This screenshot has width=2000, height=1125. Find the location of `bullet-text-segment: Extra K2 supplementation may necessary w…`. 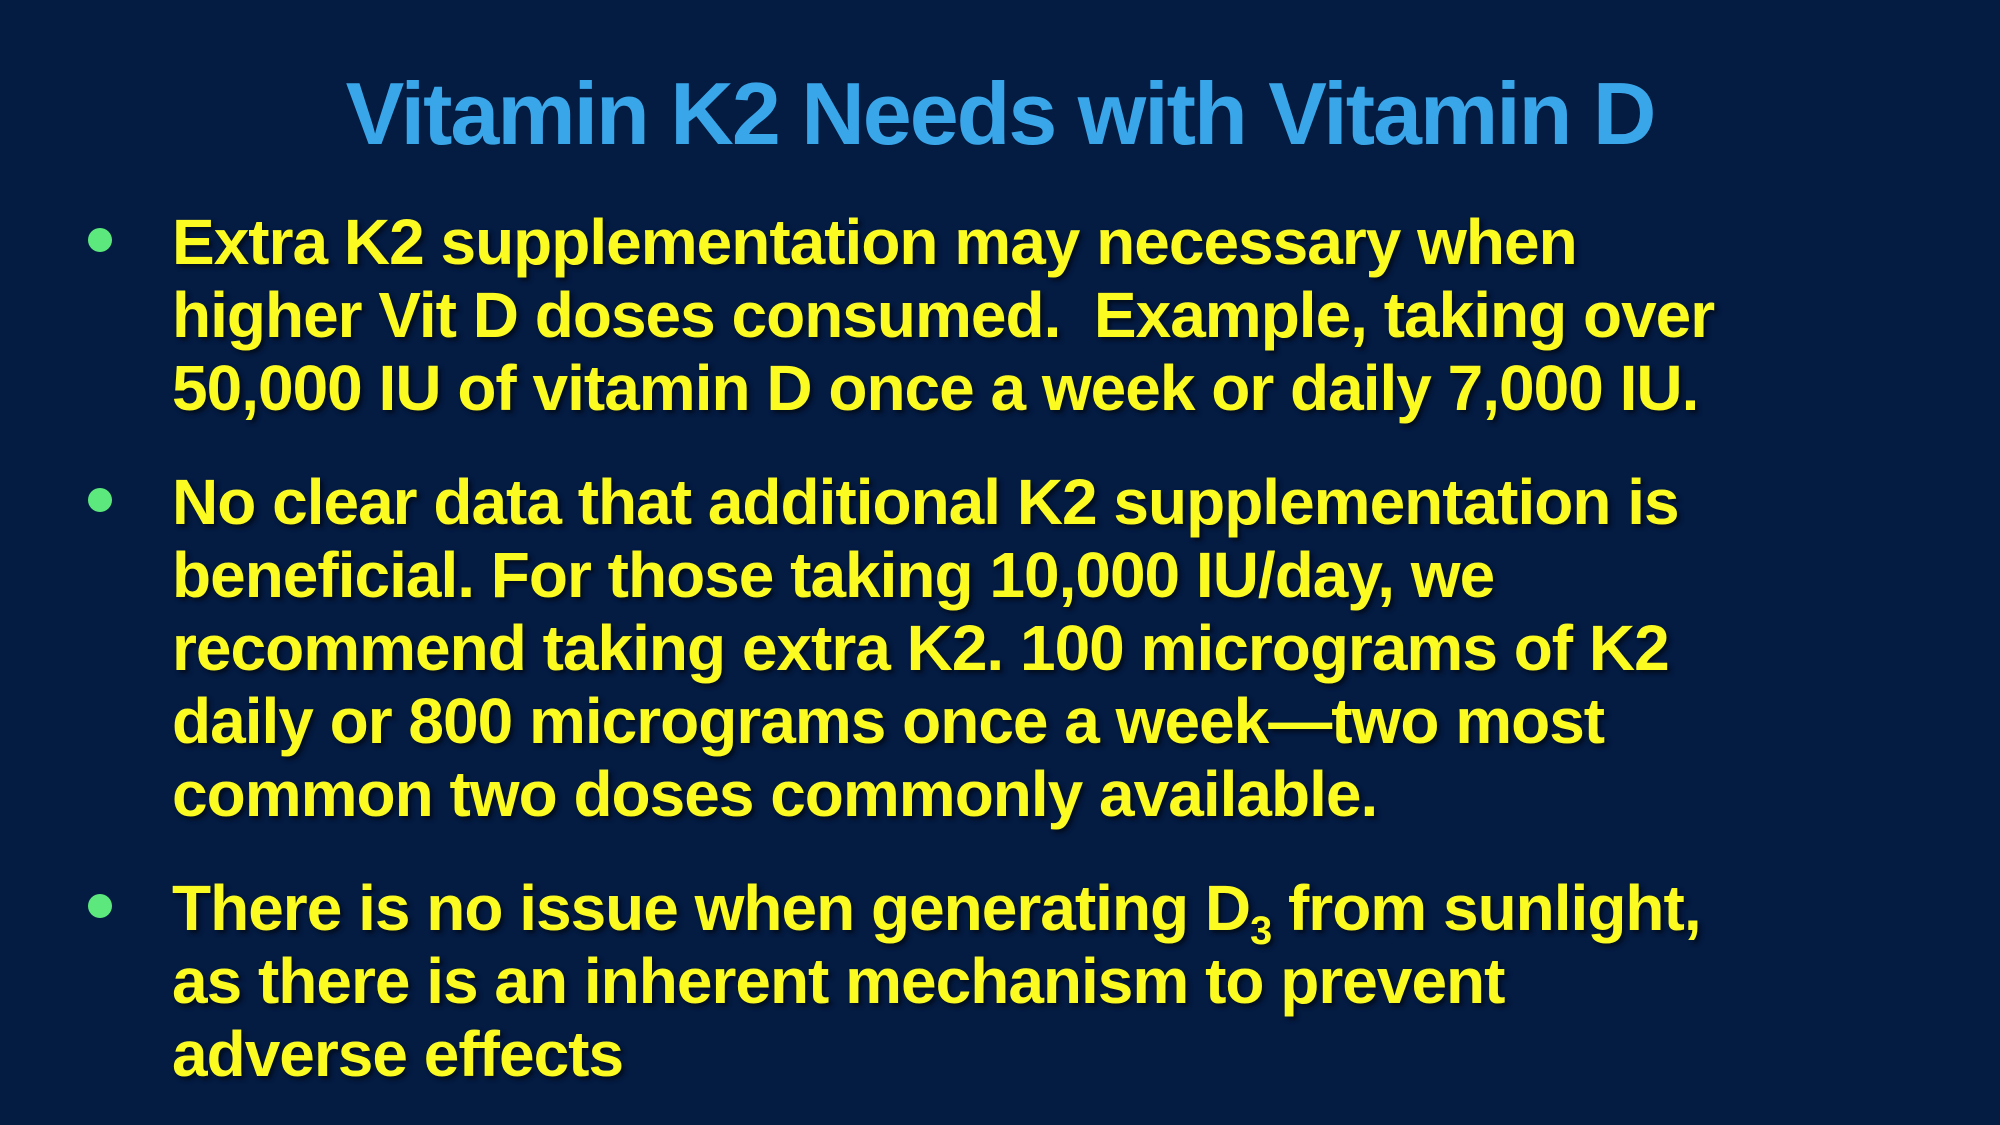

bullet-text-segment: Extra K2 supplementation may necessary w… is located at coordinates (943, 315).